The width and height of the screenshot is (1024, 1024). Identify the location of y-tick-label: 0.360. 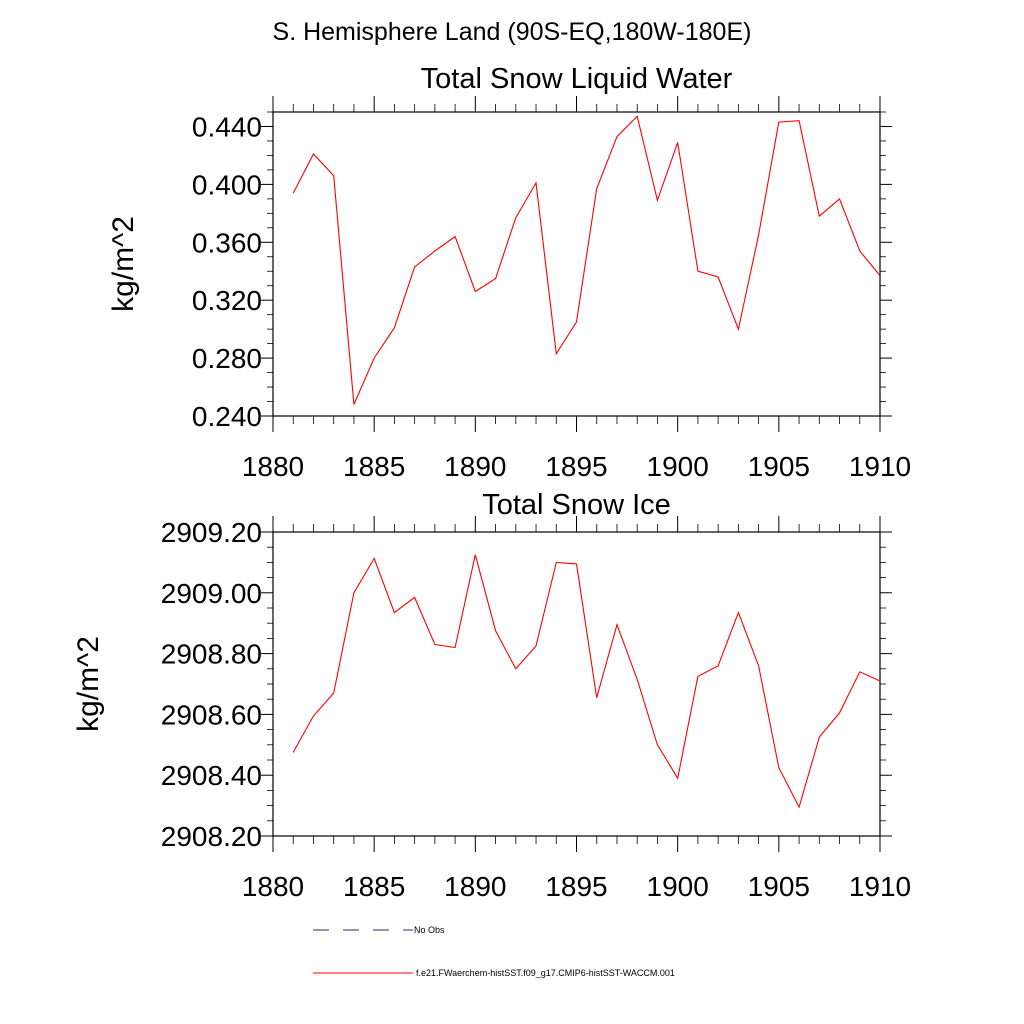
(227, 242).